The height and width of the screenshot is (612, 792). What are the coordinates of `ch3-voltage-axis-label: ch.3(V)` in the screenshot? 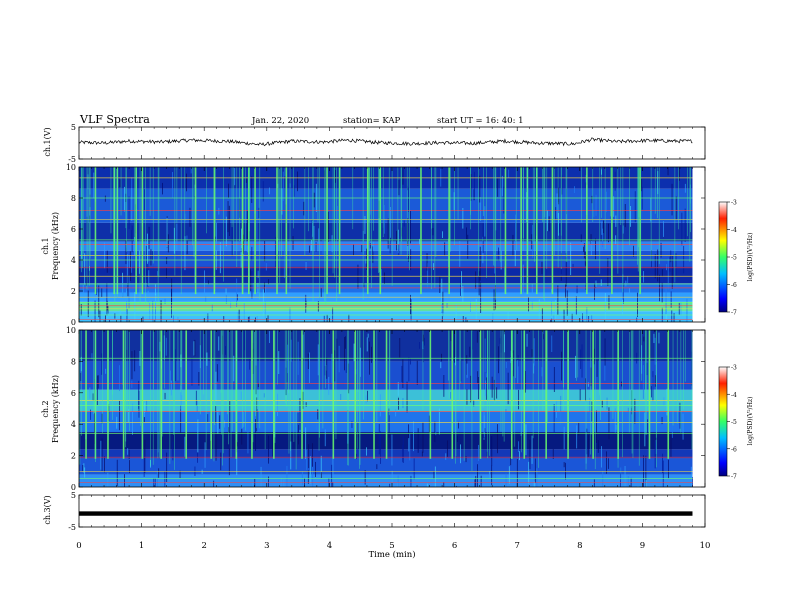 It's located at (47, 509).